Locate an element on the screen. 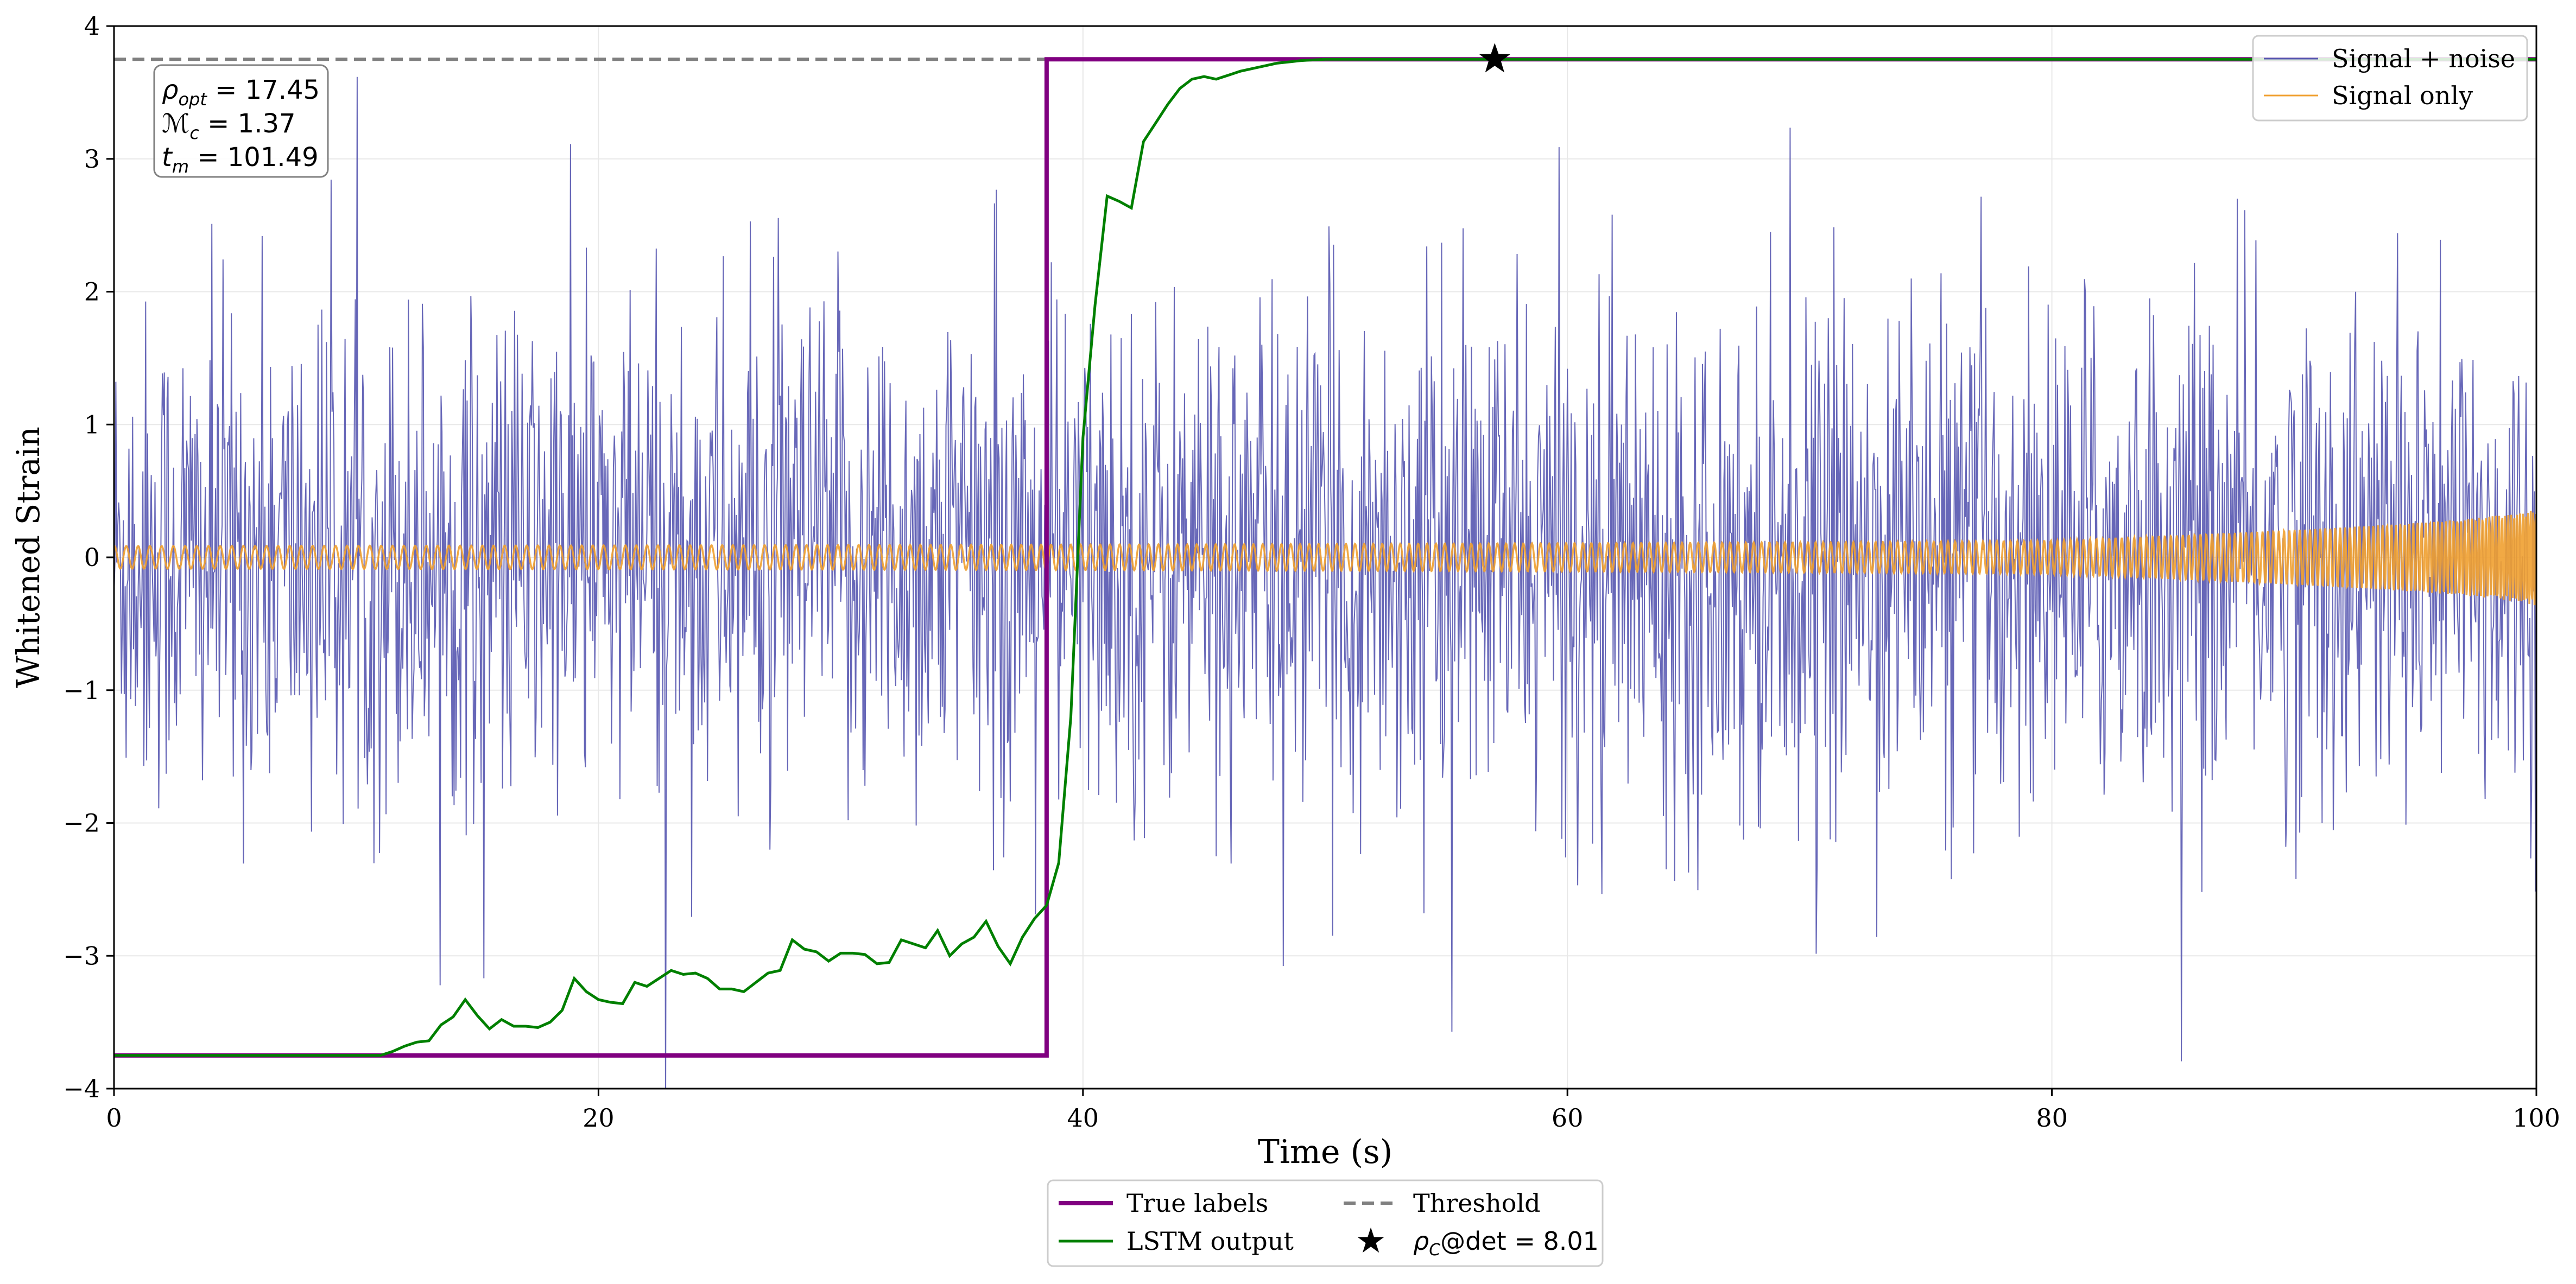 The width and height of the screenshot is (2576, 1284). annotation-merger-time: tm = 101.49 is located at coordinates (240, 160).